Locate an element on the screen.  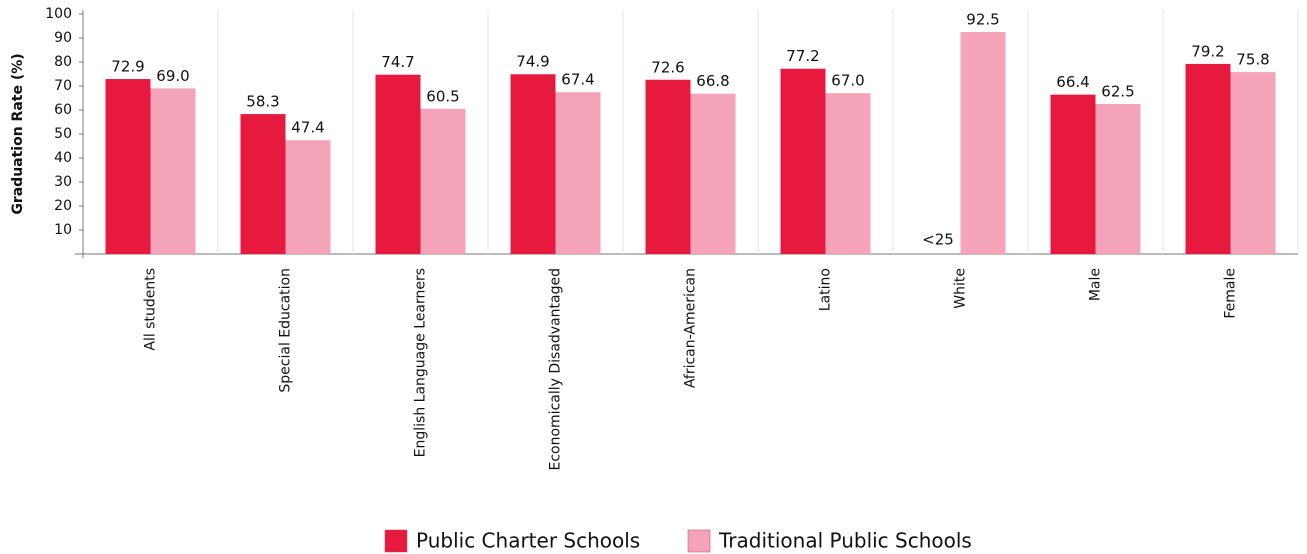
value-label: 58.3 is located at coordinates (262, 102).